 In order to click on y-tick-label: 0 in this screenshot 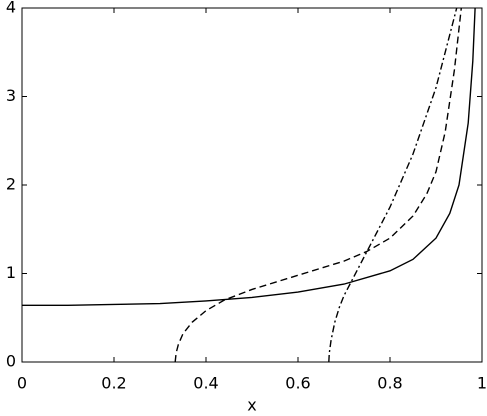, I will do `click(11, 361)`.